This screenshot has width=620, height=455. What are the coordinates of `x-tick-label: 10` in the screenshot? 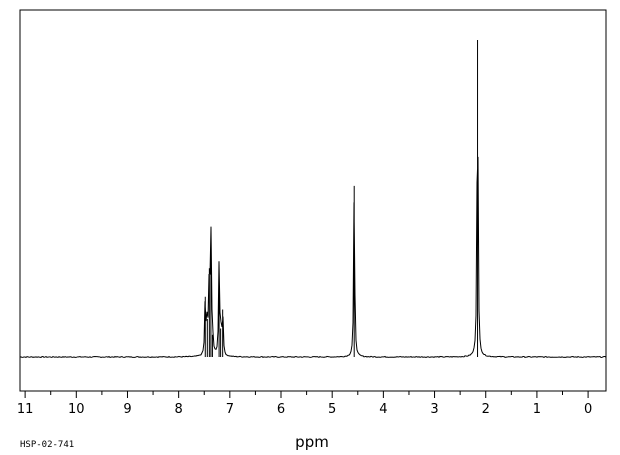 It's located at (76, 409).